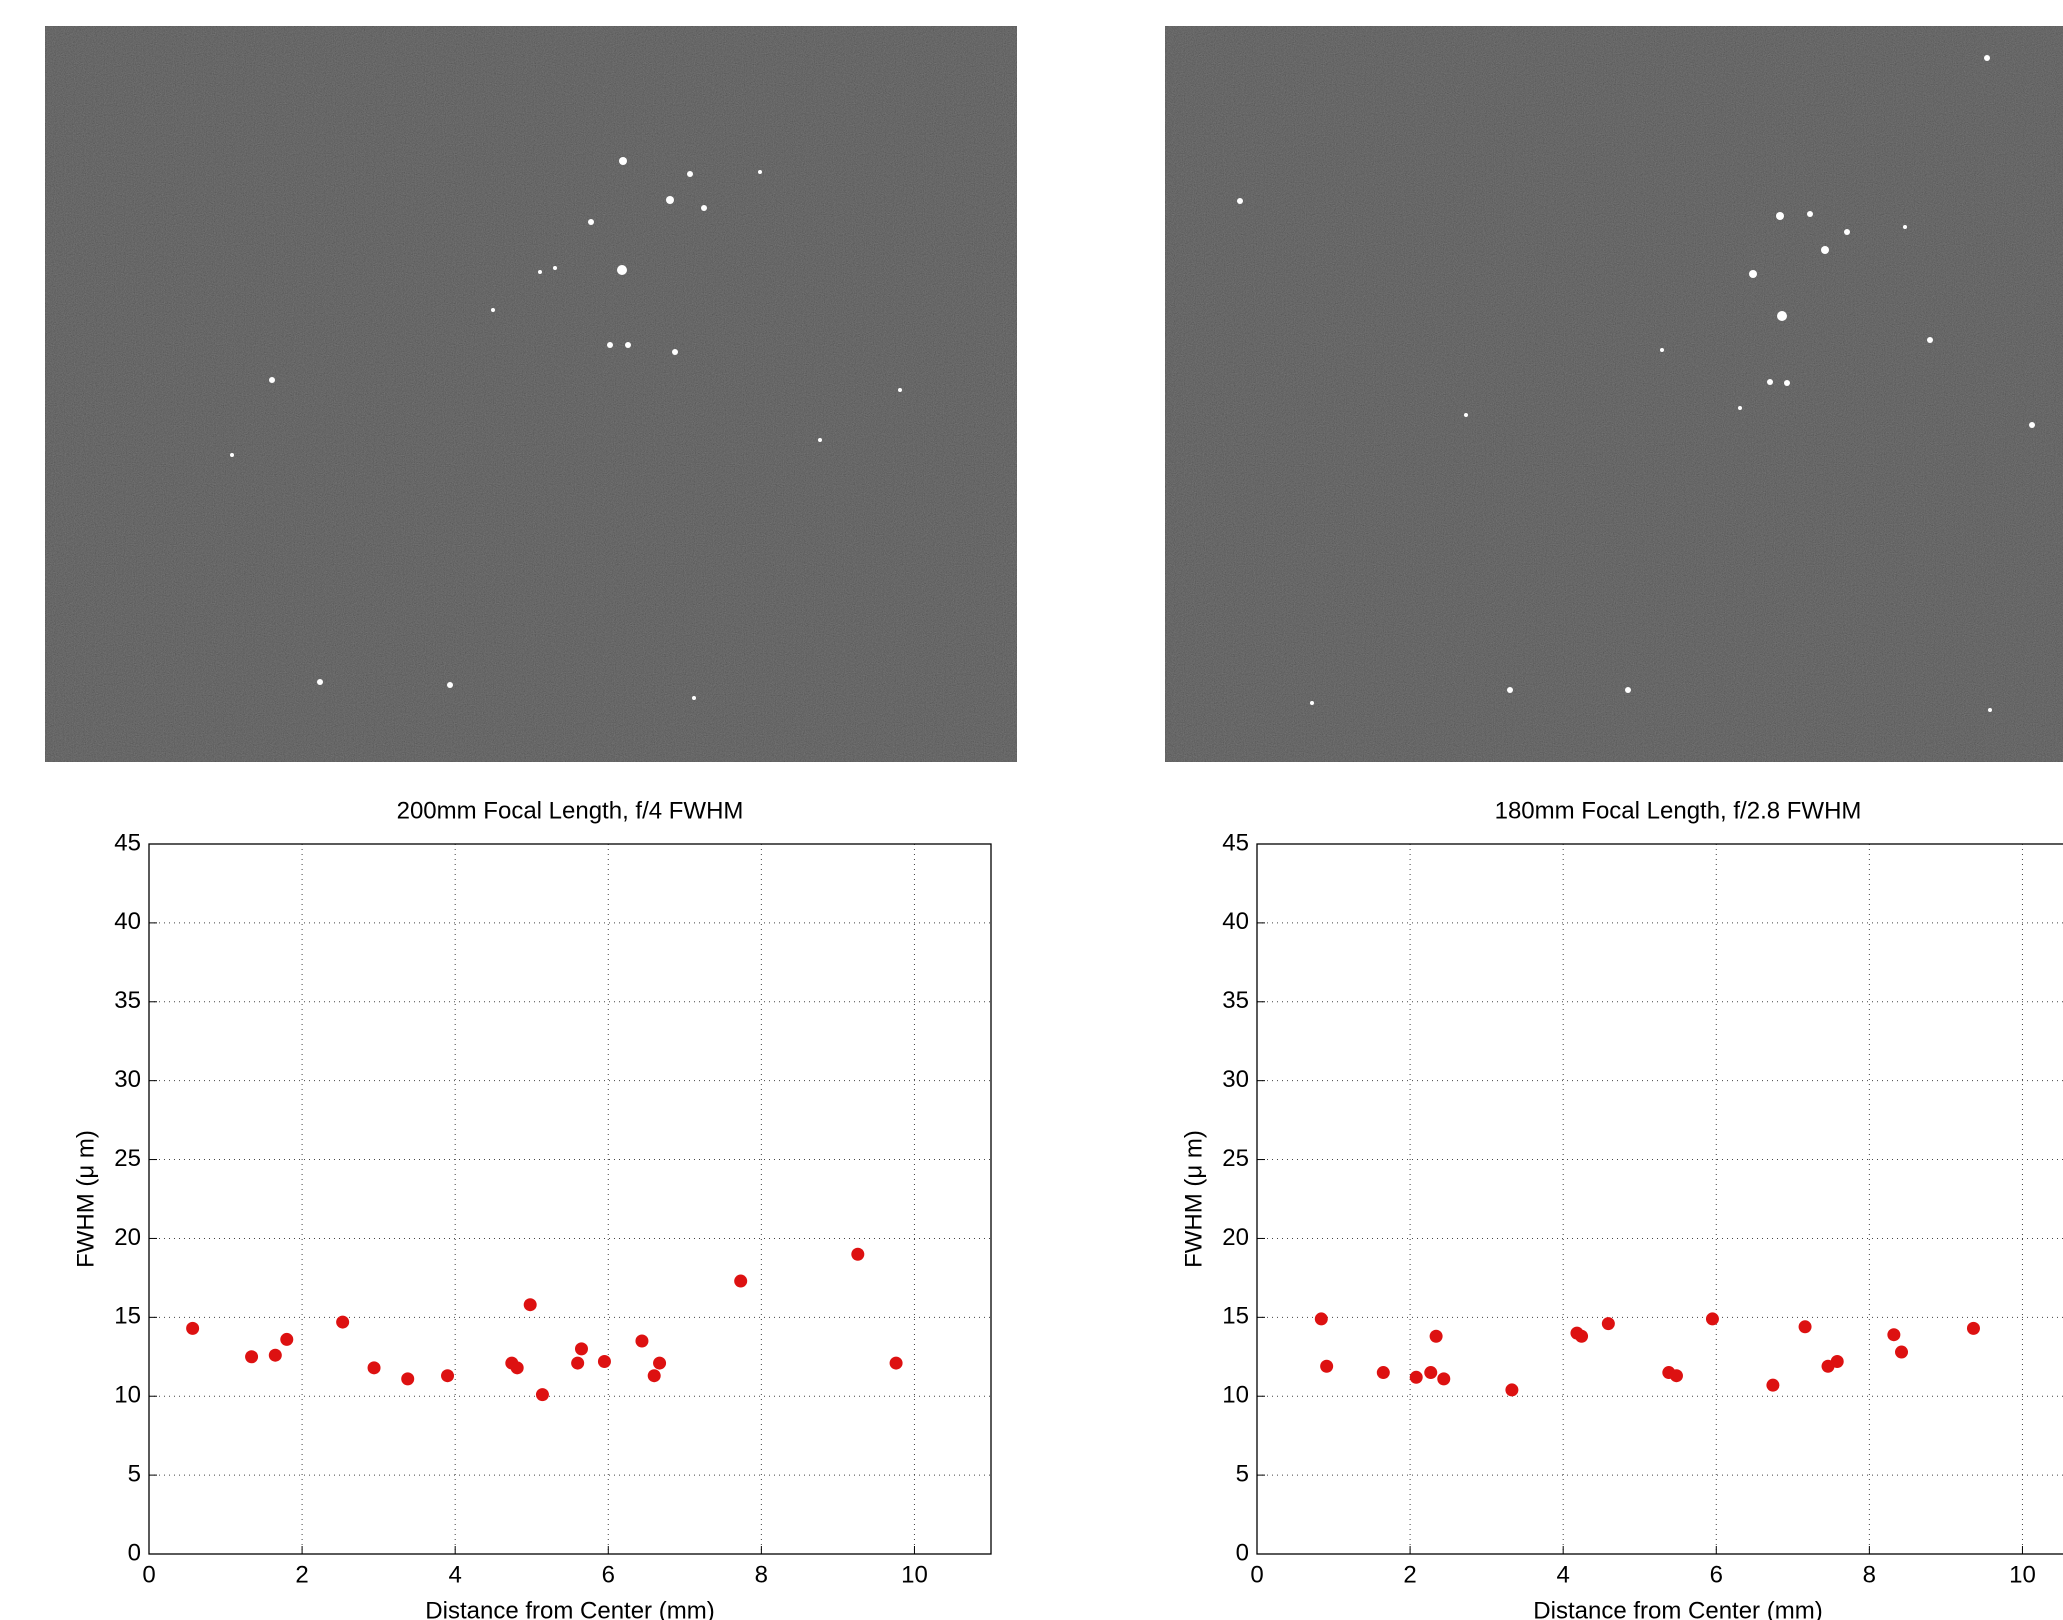 This screenshot has height=1620, width=2063. What do you see at coordinates (1678, 810) in the screenshot?
I see `chart-title: 180mm Focal Length, f/2.8 FWHM` at bounding box center [1678, 810].